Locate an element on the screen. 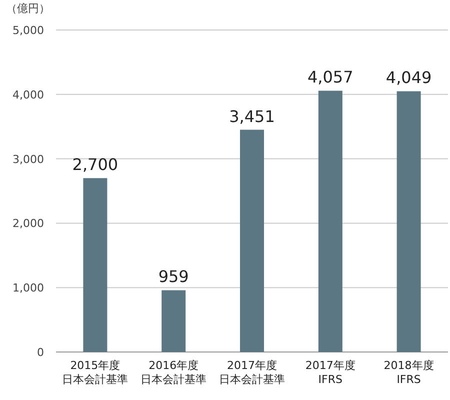 The width and height of the screenshot is (450, 400). y-tick-label: 0 is located at coordinates (40, 352).